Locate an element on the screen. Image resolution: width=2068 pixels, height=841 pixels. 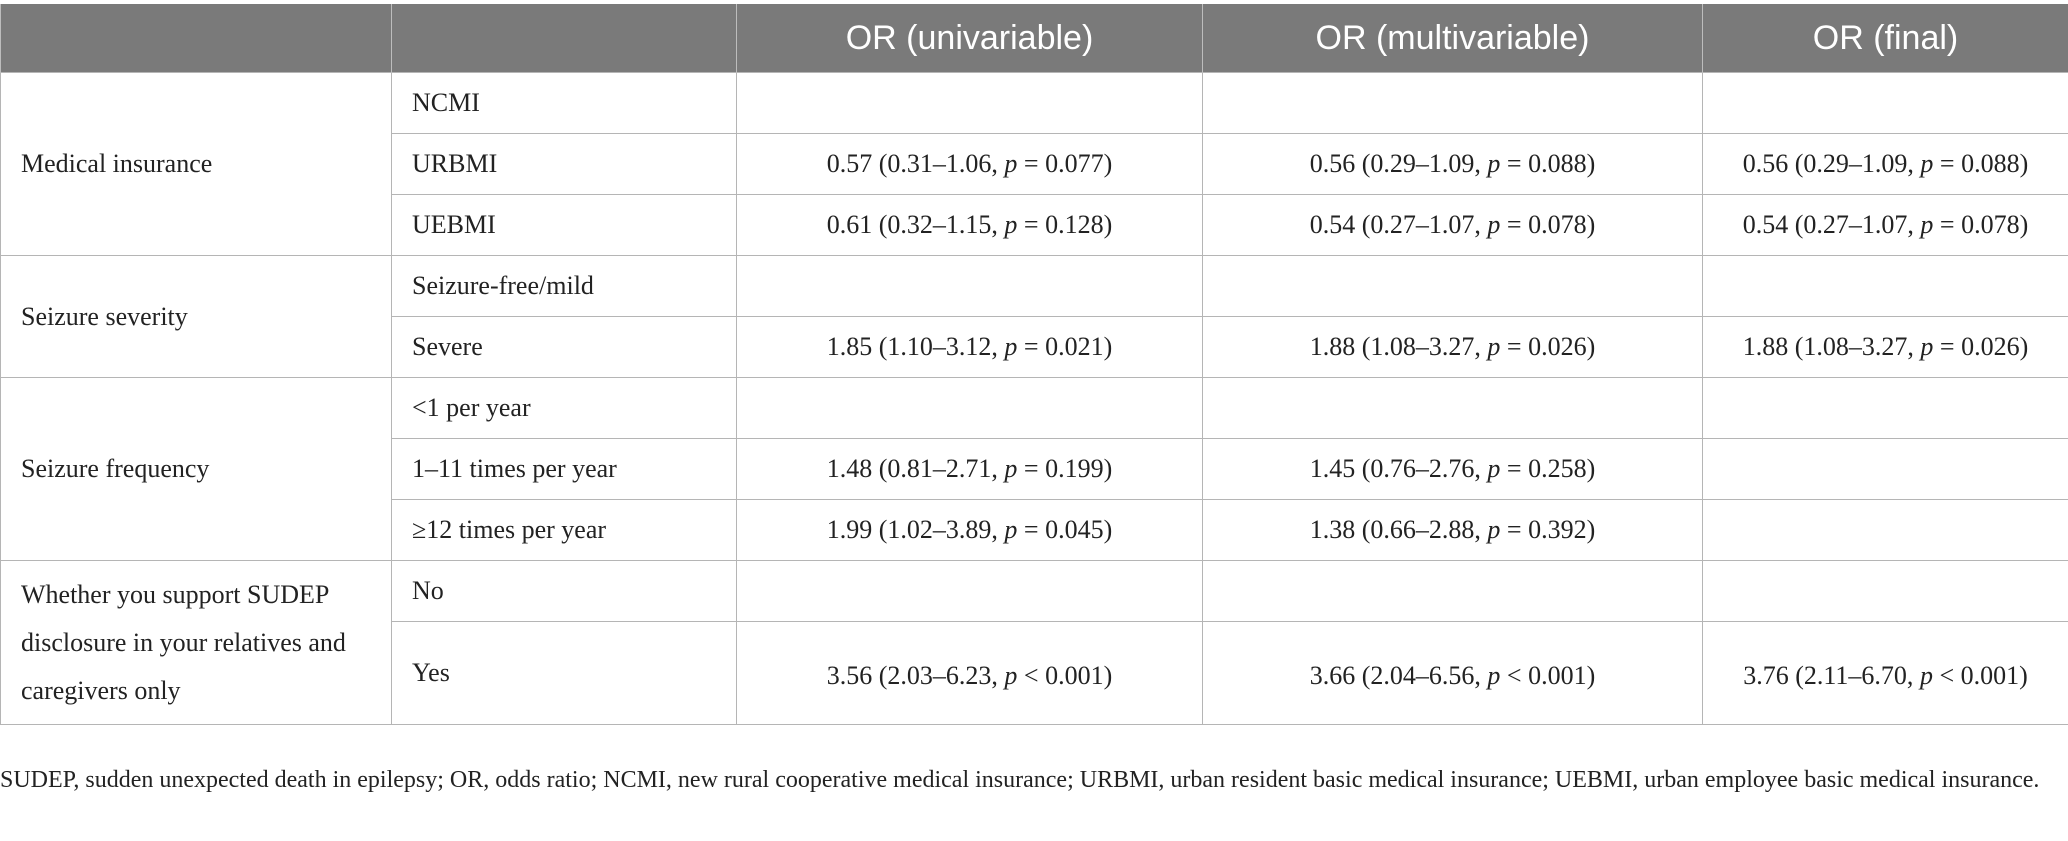
level-cell: <1 per year is located at coordinates (564, 408).